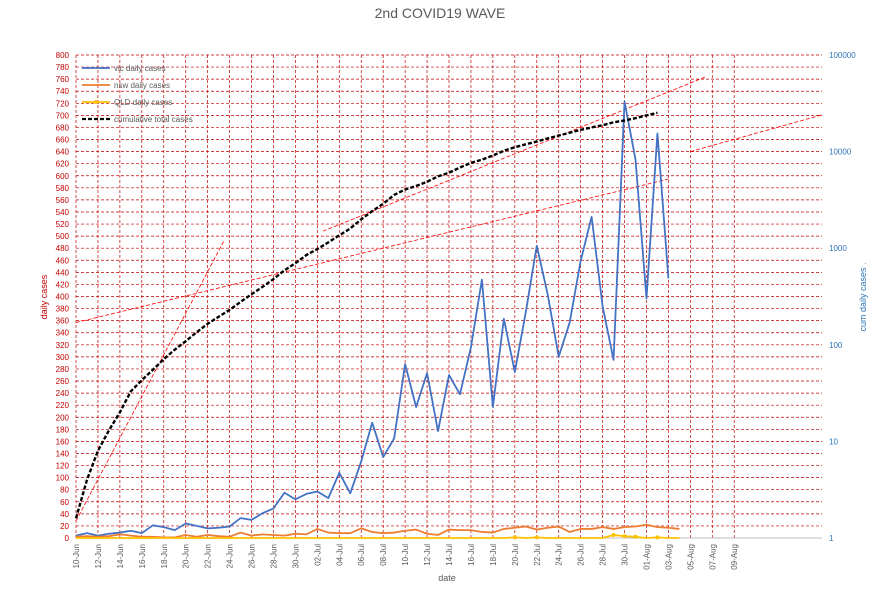  Describe the element at coordinates (63, 369) in the screenshot. I see `y-tick-label: 280` at that location.